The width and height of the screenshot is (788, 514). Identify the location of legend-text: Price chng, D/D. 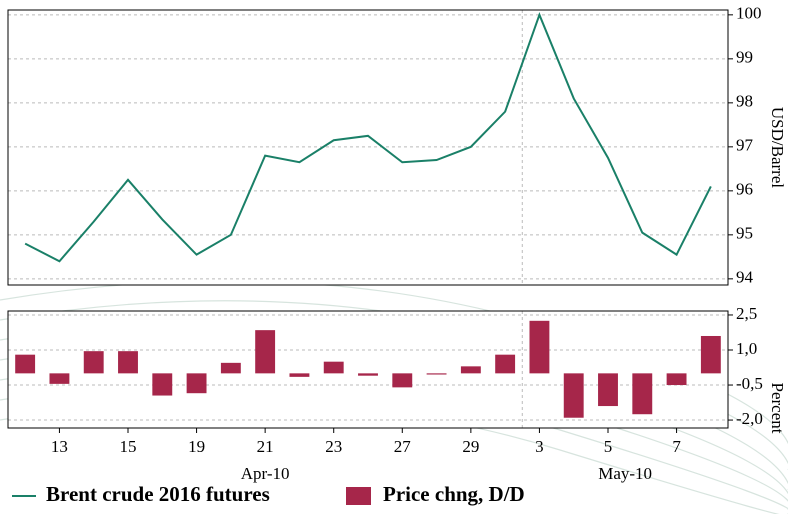
(454, 494).